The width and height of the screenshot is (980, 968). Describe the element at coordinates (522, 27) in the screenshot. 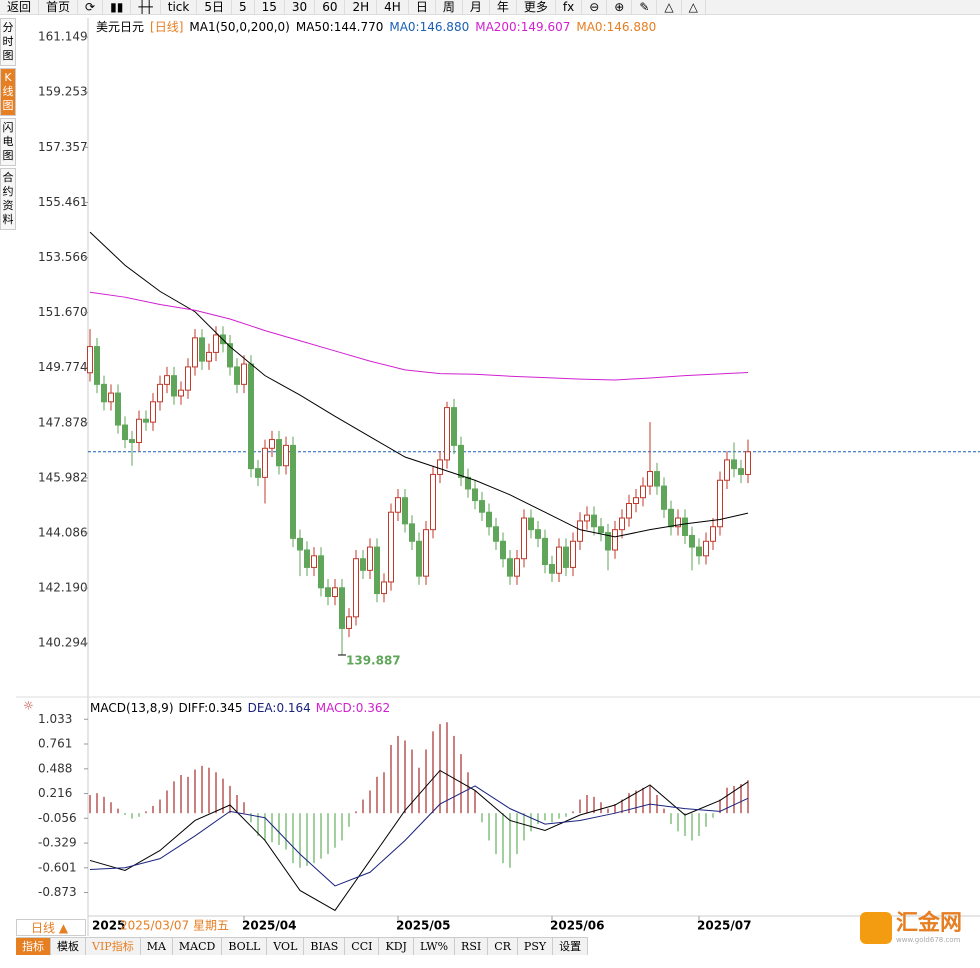

I see `legend-item: MA200:149.607` at that location.